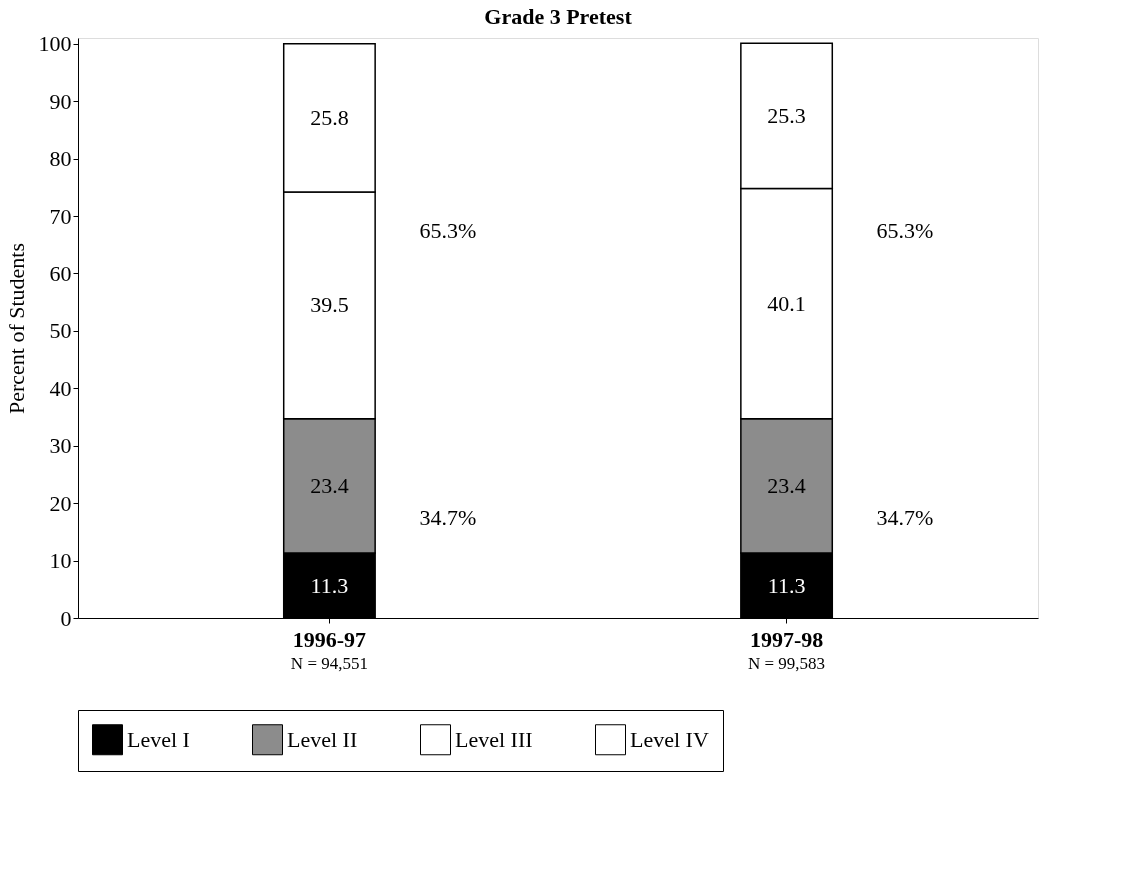 Image resolution: width=1137 pixels, height=871 pixels. Describe the element at coordinates (322, 739) in the screenshot. I see `legend-label: Level II` at that location.